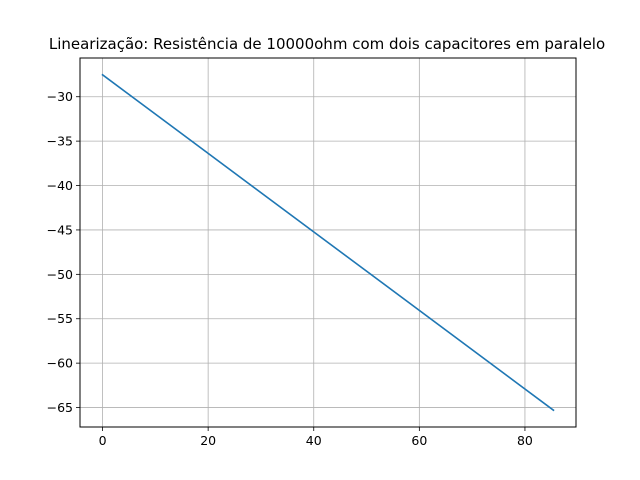  Describe the element at coordinates (60, 407) in the screenshot. I see `y-tick-label: −65` at that location.